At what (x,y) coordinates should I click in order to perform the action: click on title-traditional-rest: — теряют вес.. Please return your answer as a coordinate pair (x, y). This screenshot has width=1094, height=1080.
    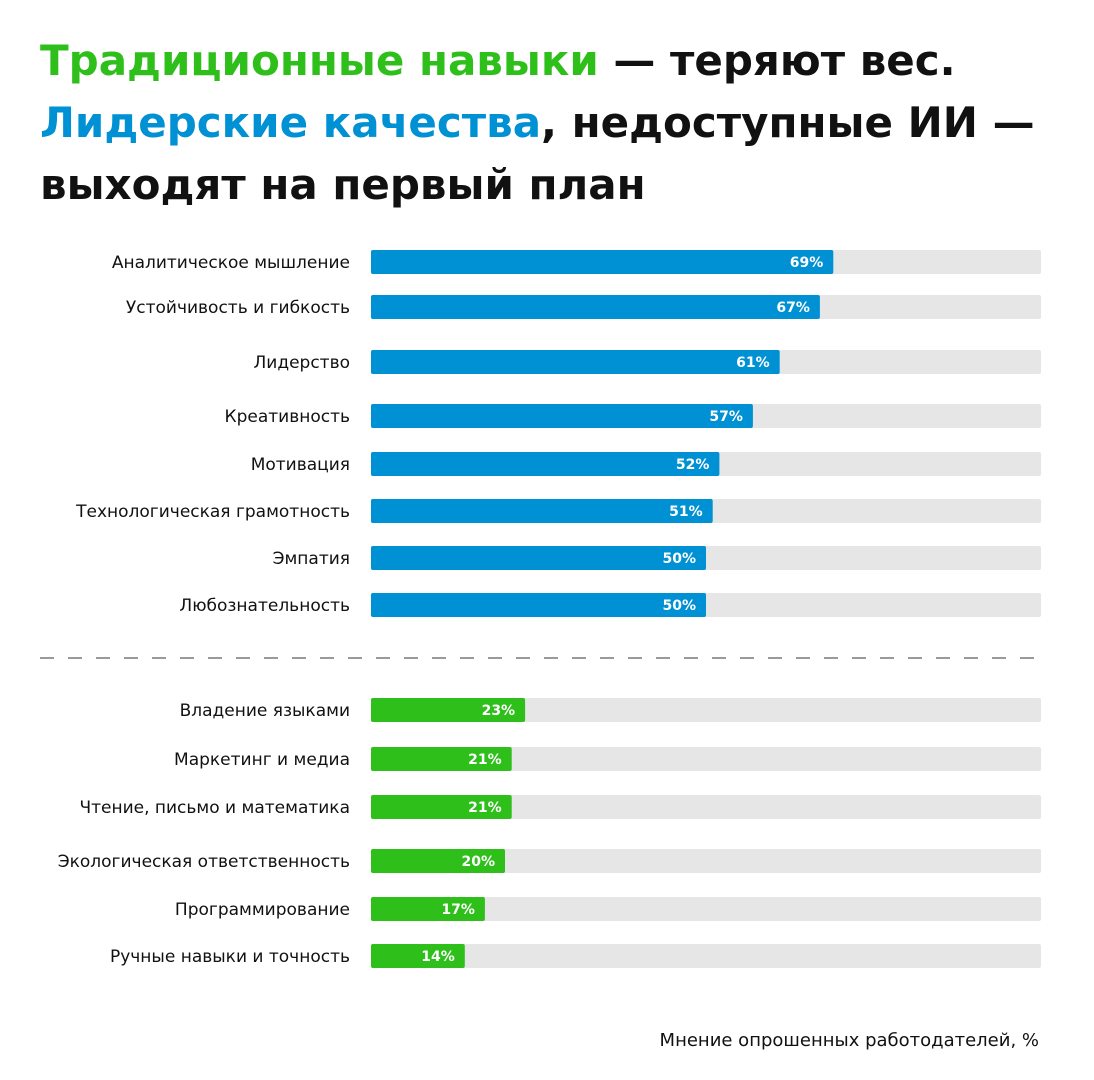
    Looking at the image, I should click on (777, 60).